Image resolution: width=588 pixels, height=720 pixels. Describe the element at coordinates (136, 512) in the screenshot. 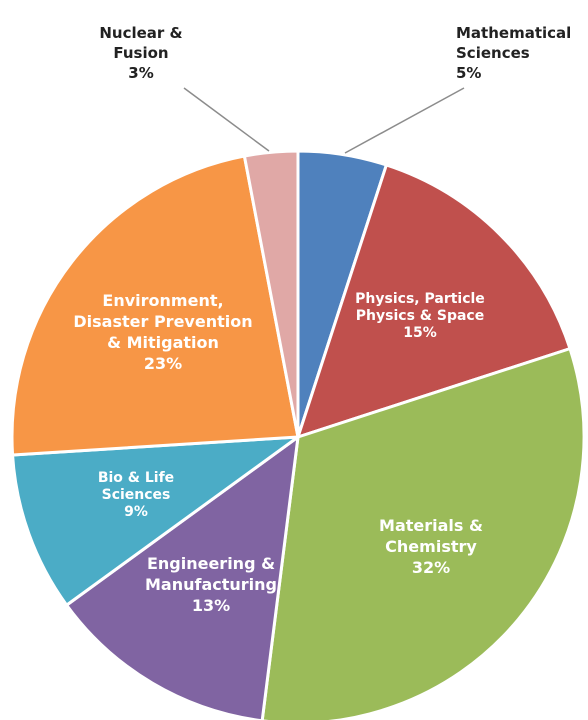

I see `slice-label-line: 9%` at that location.